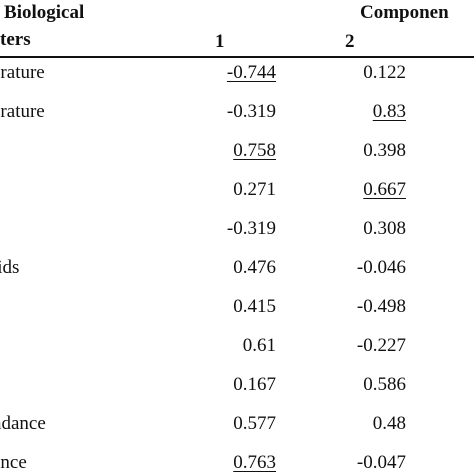 The height and width of the screenshot is (474, 474). I want to click on table-row: lids 0.476 -0.046, so click(237, 272).